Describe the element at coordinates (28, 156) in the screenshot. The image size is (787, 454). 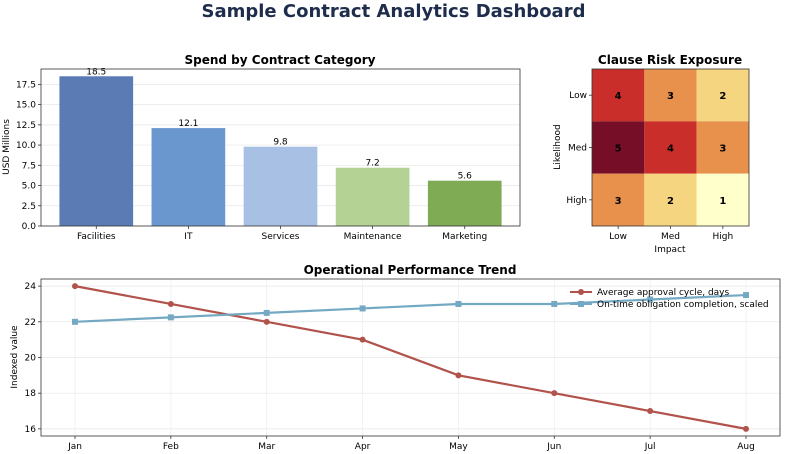
I see `bar-chart-y-ticks: 0.0 2.5 5.0 7.5 10.0 12.5 15.0 17.5` at that location.